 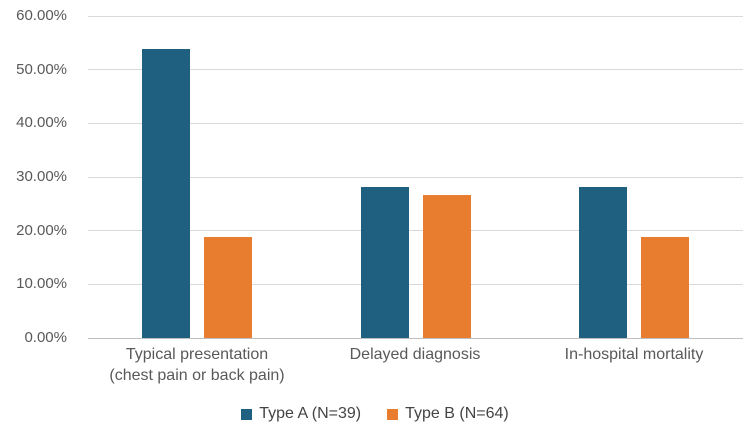 I want to click on legend-item-type-b-n-64: Type B (N=64), so click(x=448, y=414).